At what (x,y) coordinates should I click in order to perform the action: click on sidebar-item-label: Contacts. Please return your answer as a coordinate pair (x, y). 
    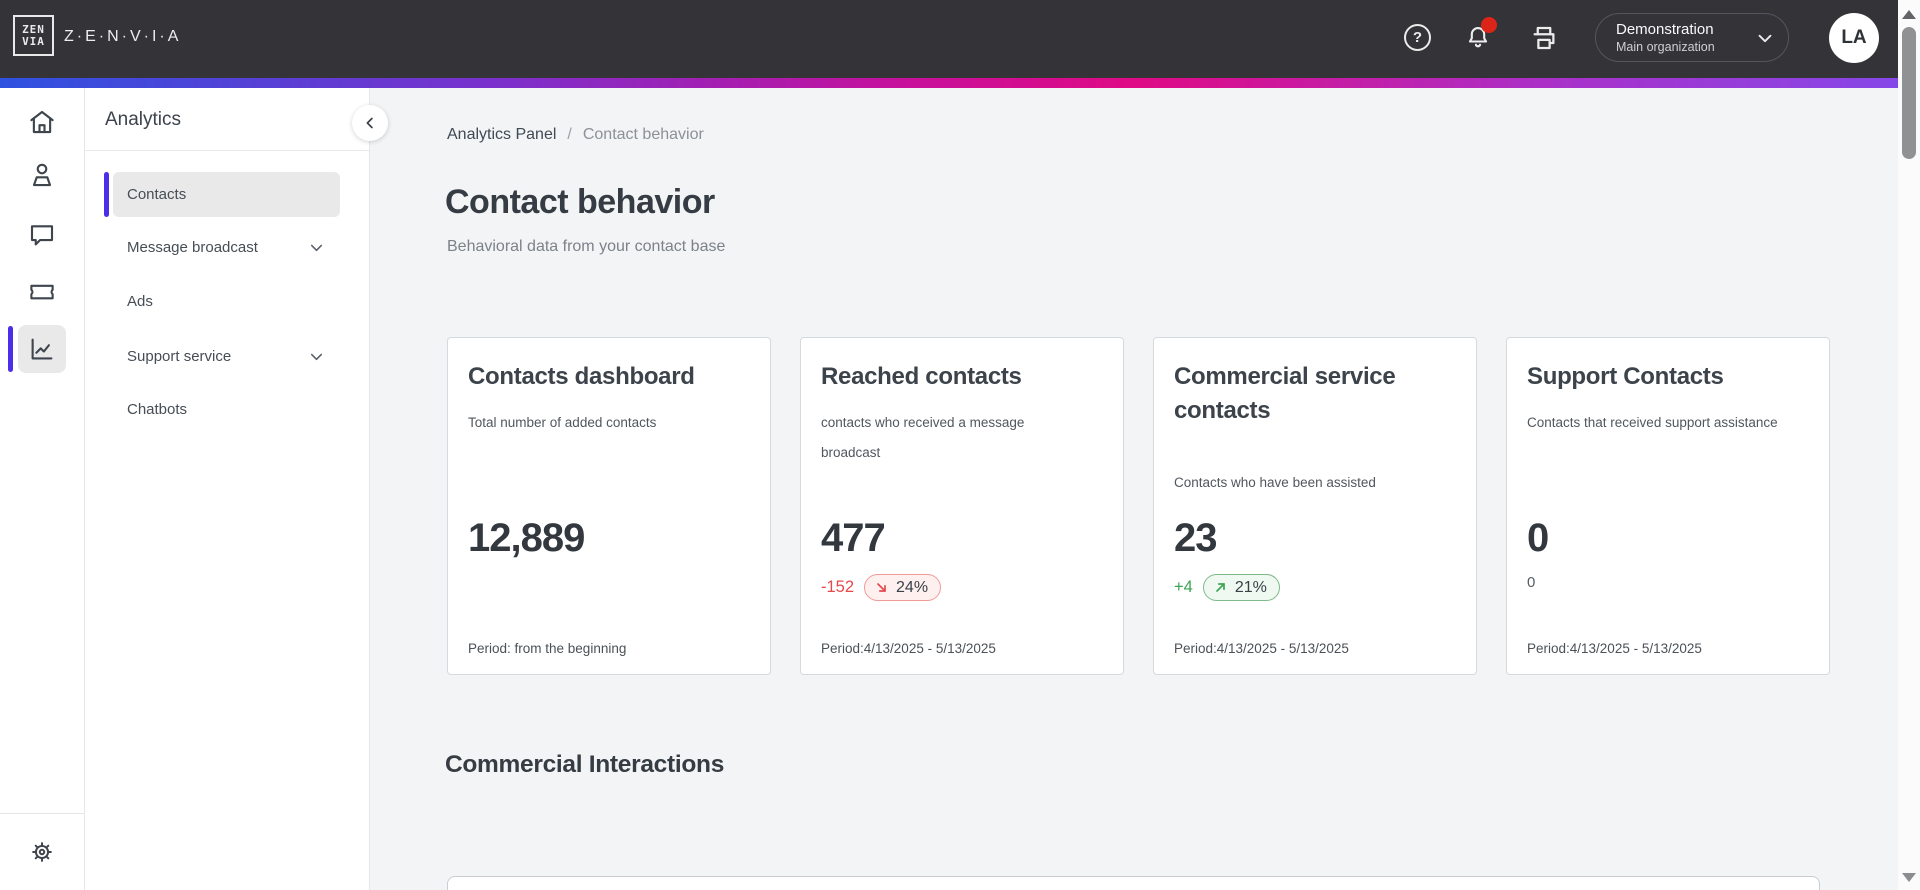
    Looking at the image, I should click on (157, 194).